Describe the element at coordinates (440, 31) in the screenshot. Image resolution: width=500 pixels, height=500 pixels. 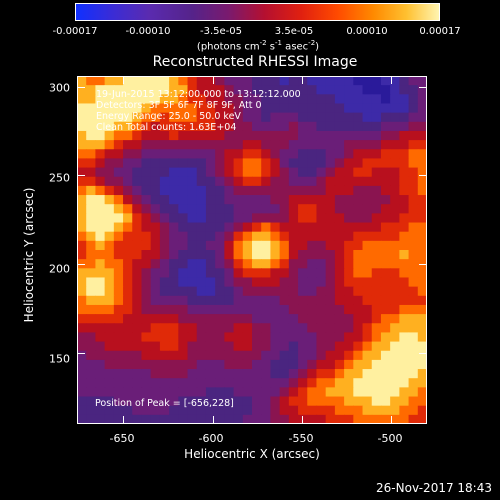
I see `colorbar-tick: 0.00017` at that location.